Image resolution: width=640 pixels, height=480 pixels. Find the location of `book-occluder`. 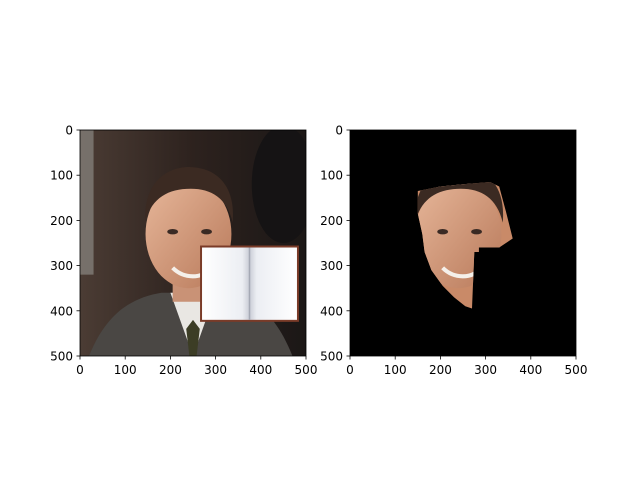

book-occluder is located at coordinates (249, 283).